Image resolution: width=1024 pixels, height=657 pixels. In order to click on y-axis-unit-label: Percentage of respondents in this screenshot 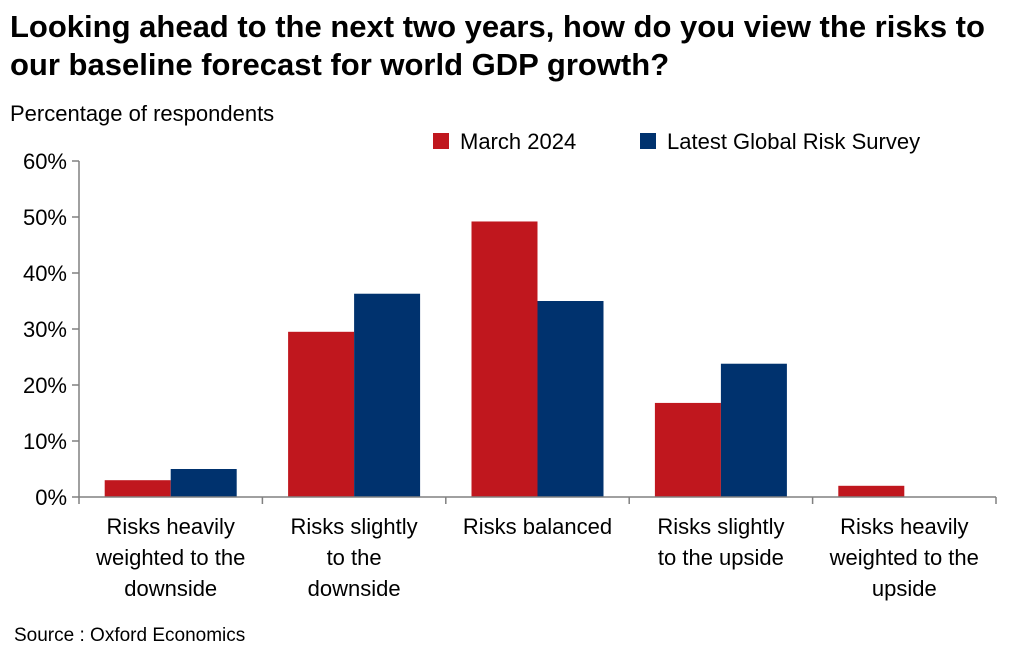, I will do `click(142, 113)`.